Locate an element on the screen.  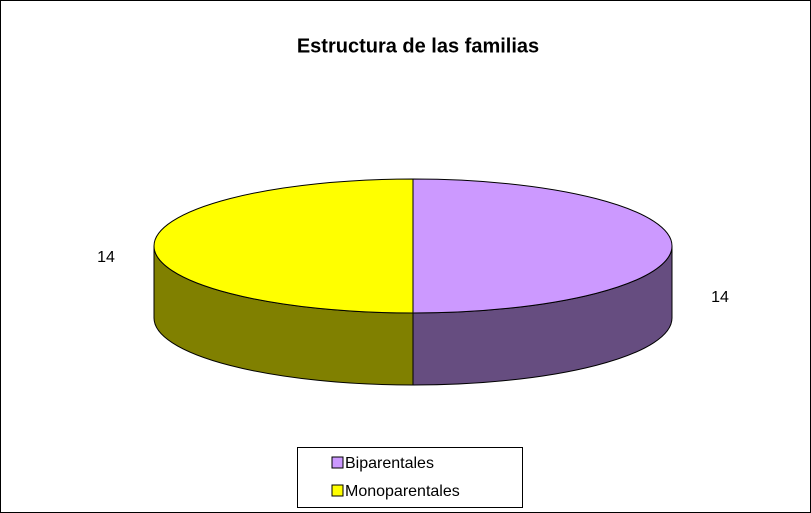
legend-label: Monoparentales is located at coordinates (402, 491).